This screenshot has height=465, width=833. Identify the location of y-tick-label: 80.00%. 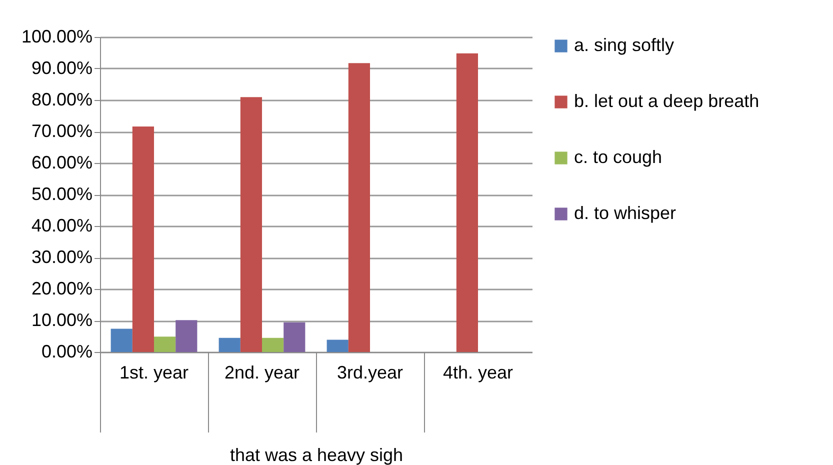
(61, 100).